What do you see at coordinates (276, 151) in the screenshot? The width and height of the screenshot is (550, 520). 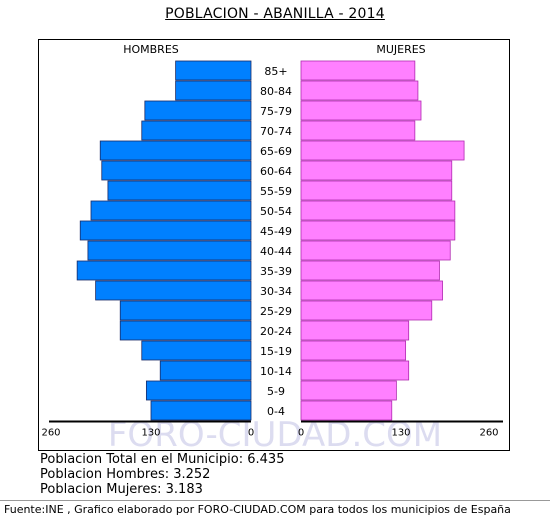 I see `age-label: 65-69` at bounding box center [276, 151].